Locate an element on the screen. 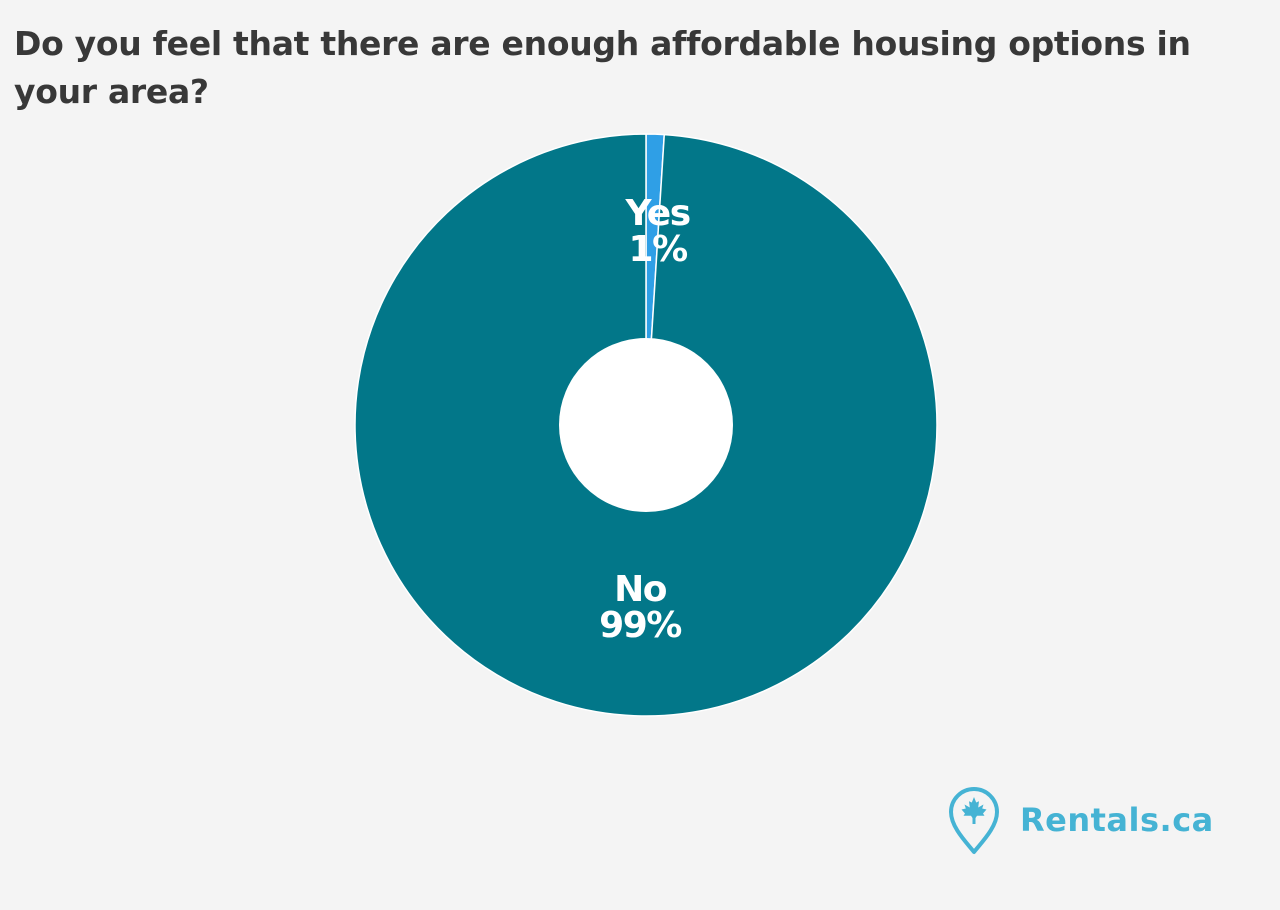 The image size is (1280, 910). slice-labels: Yes 1% No 99% is located at coordinates (645, 419).